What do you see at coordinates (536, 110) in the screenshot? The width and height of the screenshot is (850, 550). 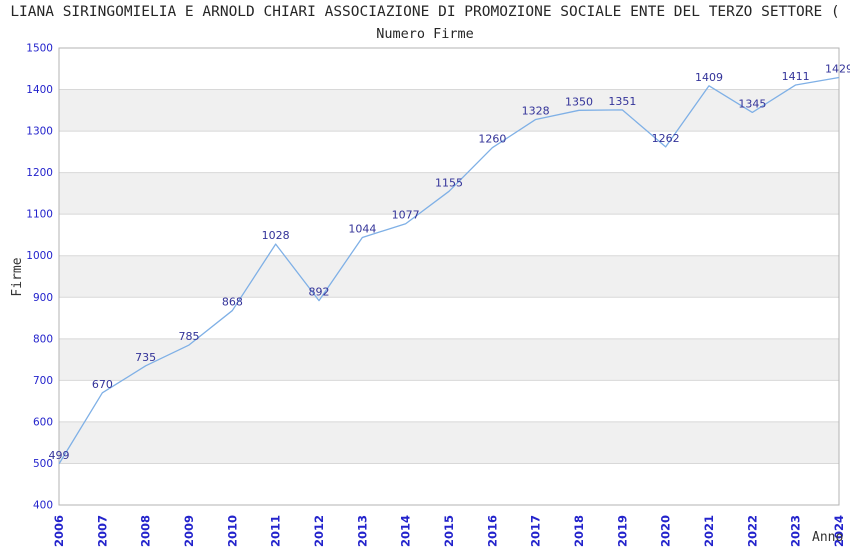 I see `data-point-label: 1328` at bounding box center [536, 110].